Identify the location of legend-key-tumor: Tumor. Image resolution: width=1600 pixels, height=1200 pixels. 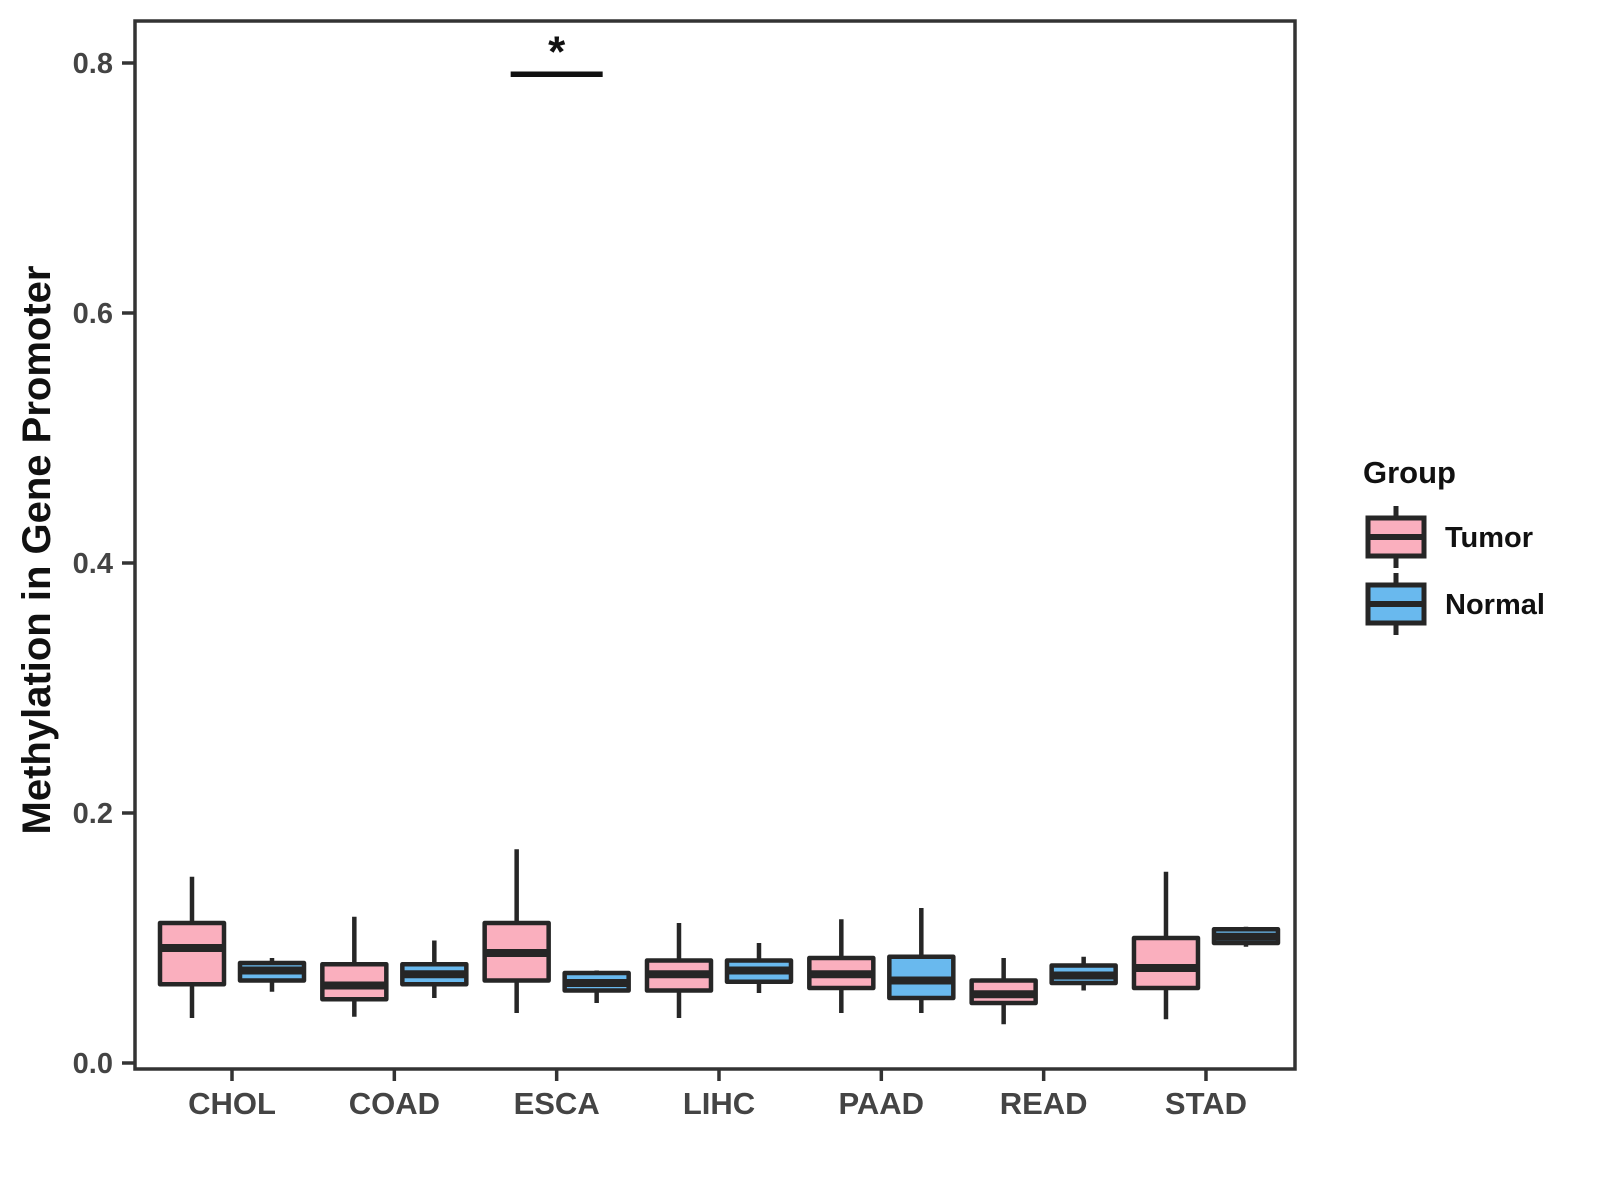
(1449, 537).